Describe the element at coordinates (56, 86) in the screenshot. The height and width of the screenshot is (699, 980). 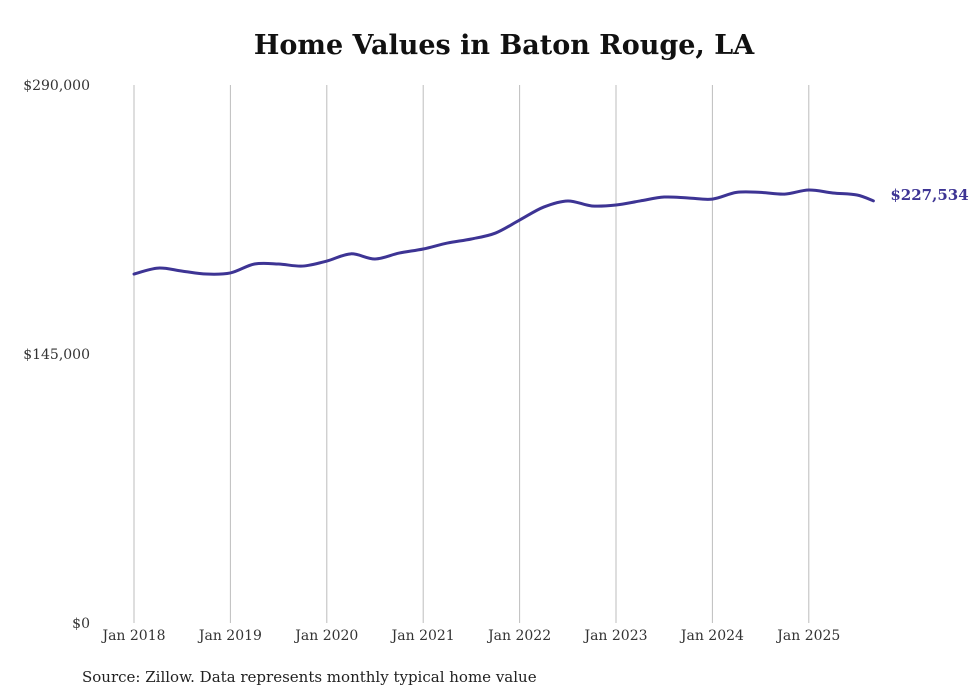
I see `y-tick-label: $290,000` at that location.